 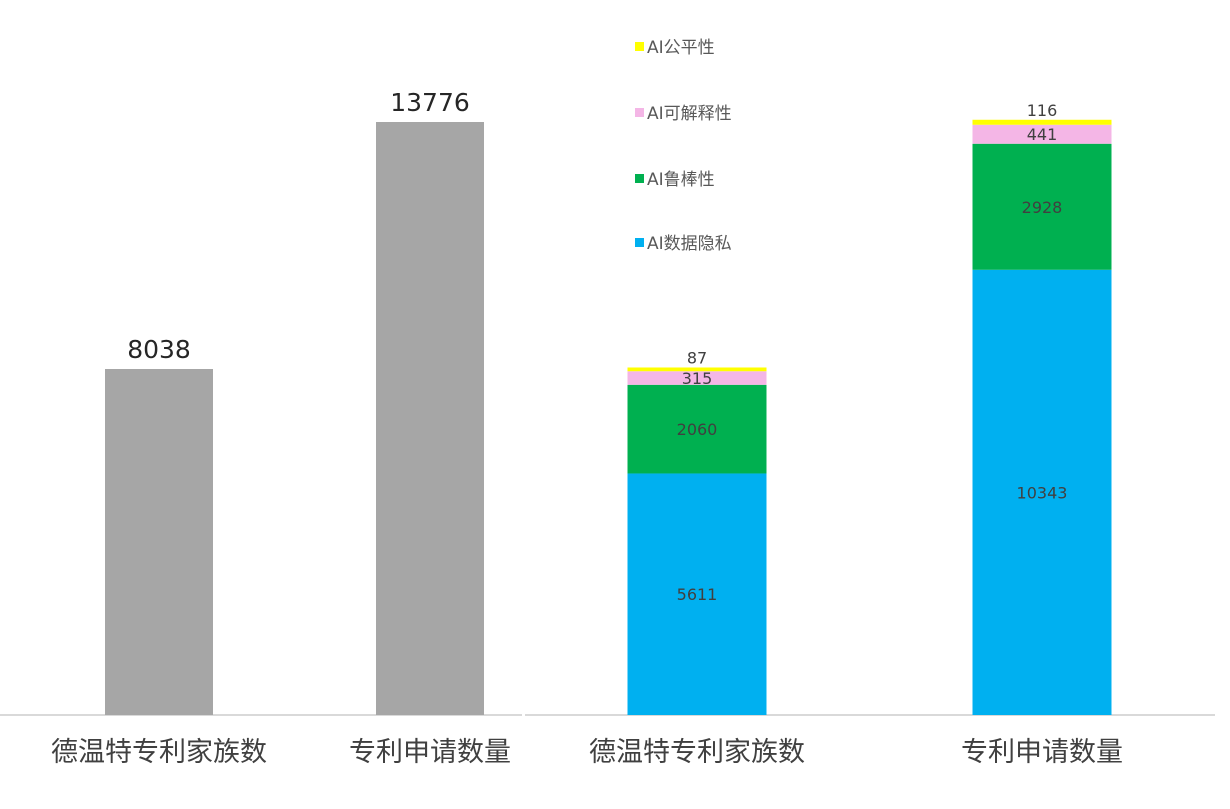 I want to click on left-bar-value-label-0: 8038, so click(x=159, y=349).